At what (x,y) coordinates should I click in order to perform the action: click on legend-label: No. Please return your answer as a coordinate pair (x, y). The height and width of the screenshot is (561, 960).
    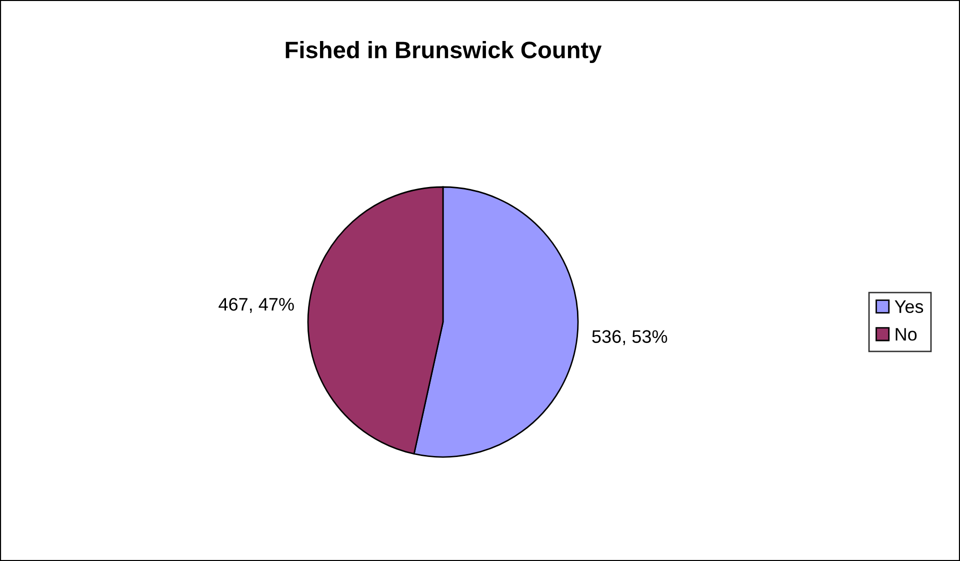
    Looking at the image, I should click on (906, 334).